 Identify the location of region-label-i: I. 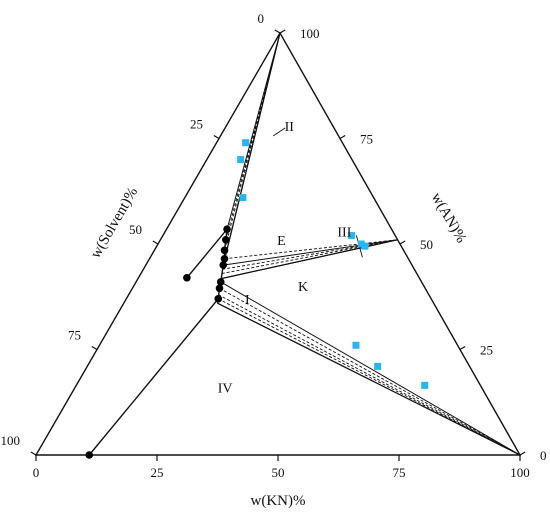
(247, 300).